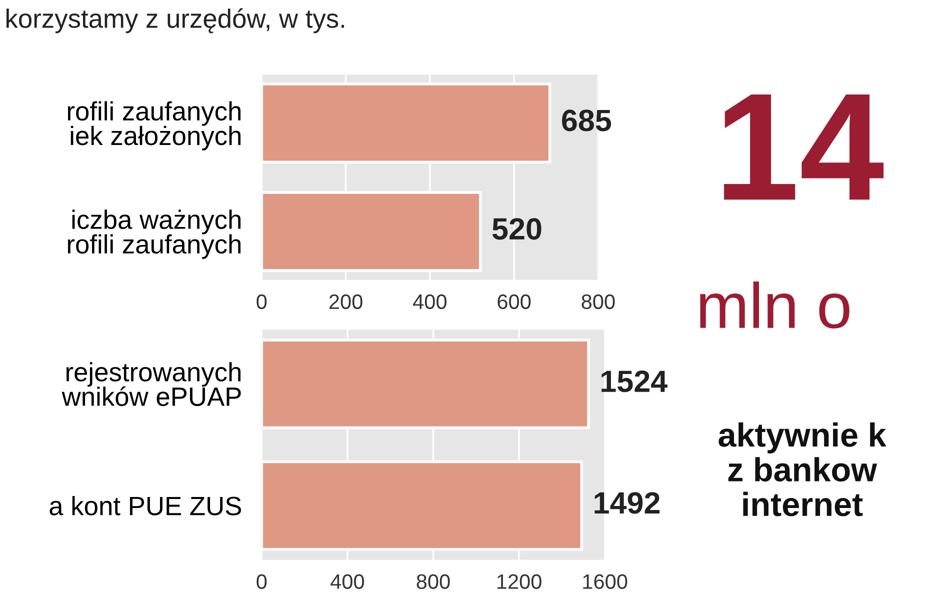  What do you see at coordinates (145, 506) in the screenshot?
I see `y-tick-label: a kont PUE ZUS` at bounding box center [145, 506].